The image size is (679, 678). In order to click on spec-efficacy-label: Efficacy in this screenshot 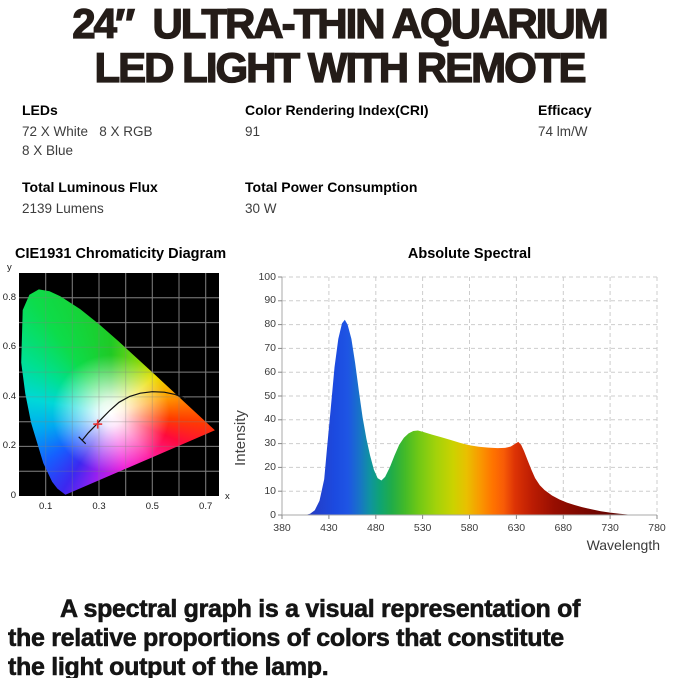, I will do `click(565, 110)`.